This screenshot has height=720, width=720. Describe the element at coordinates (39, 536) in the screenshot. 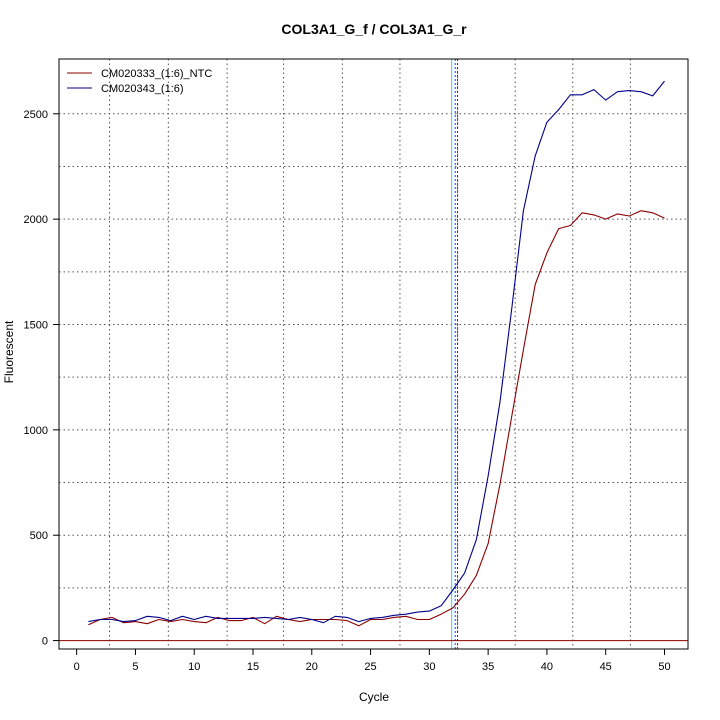

I see `y-tick-label: 500` at that location.